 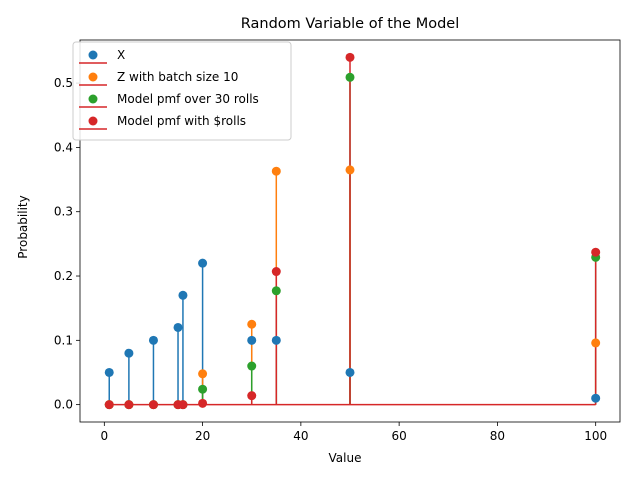 I want to click on legend-entry: X, so click(x=102, y=56).